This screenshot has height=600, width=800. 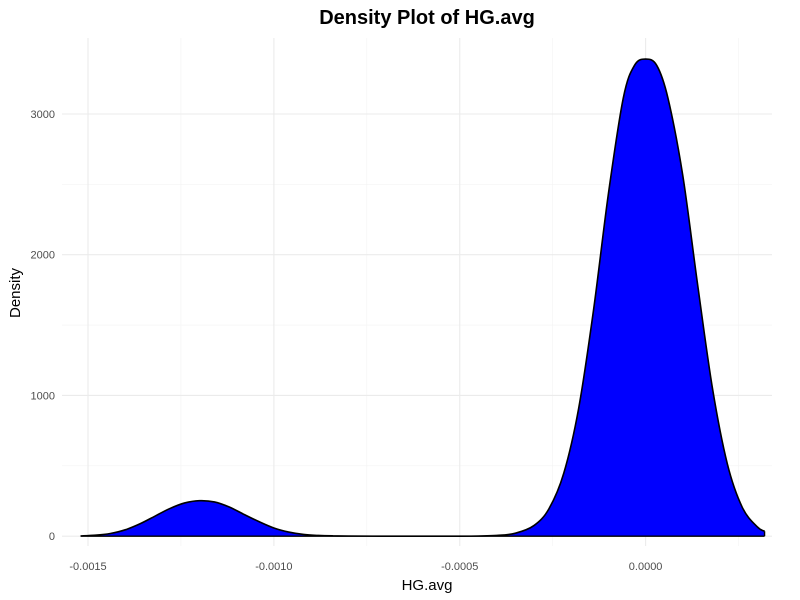 I want to click on x-tick-label: -0.0015, so click(x=87, y=567).